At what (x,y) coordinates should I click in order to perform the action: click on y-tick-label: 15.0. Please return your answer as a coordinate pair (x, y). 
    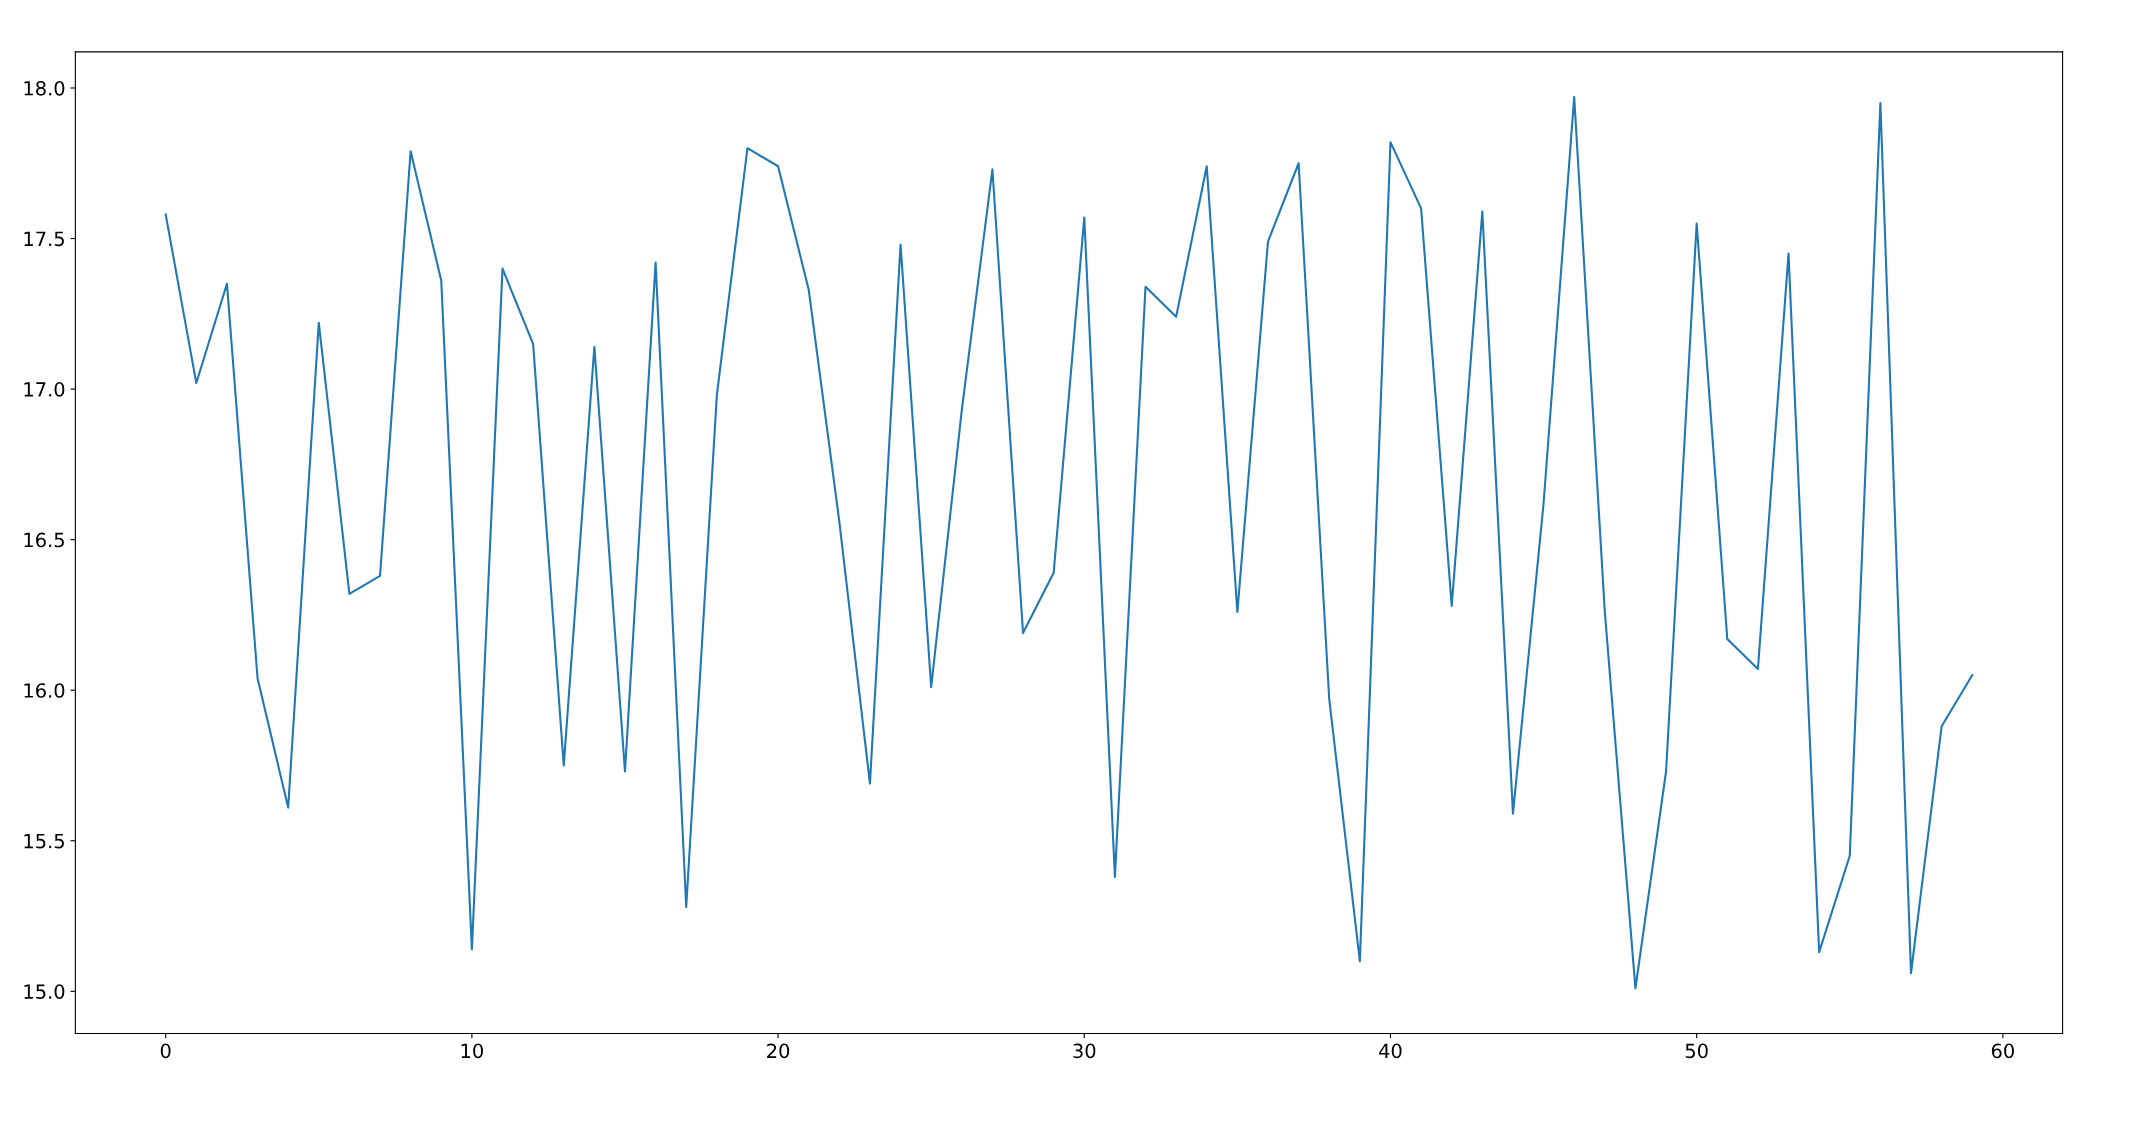
    Looking at the image, I should click on (44, 991).